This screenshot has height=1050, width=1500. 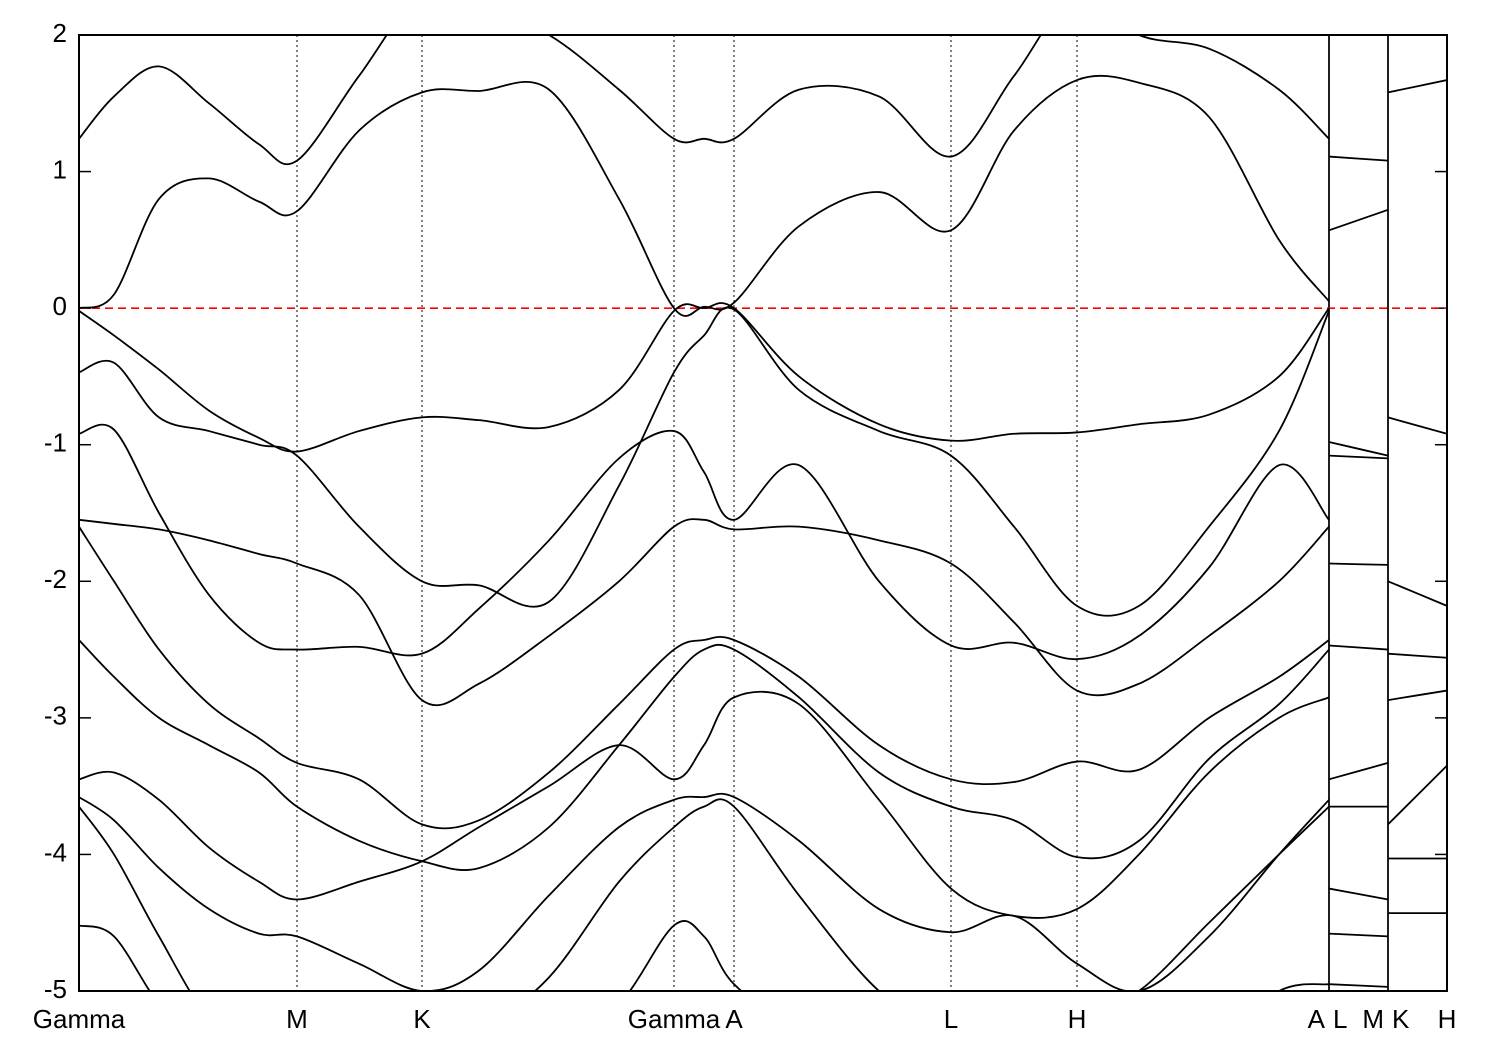 I want to click on y-tick-label: -5, so click(x=55, y=989).